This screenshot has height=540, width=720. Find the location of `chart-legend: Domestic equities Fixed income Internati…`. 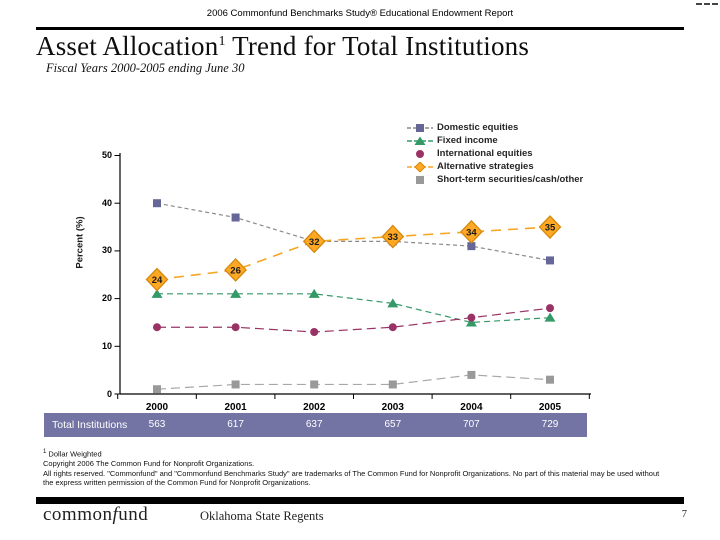

chart-legend: Domestic equities Fixed income Internati… is located at coordinates (495, 153).